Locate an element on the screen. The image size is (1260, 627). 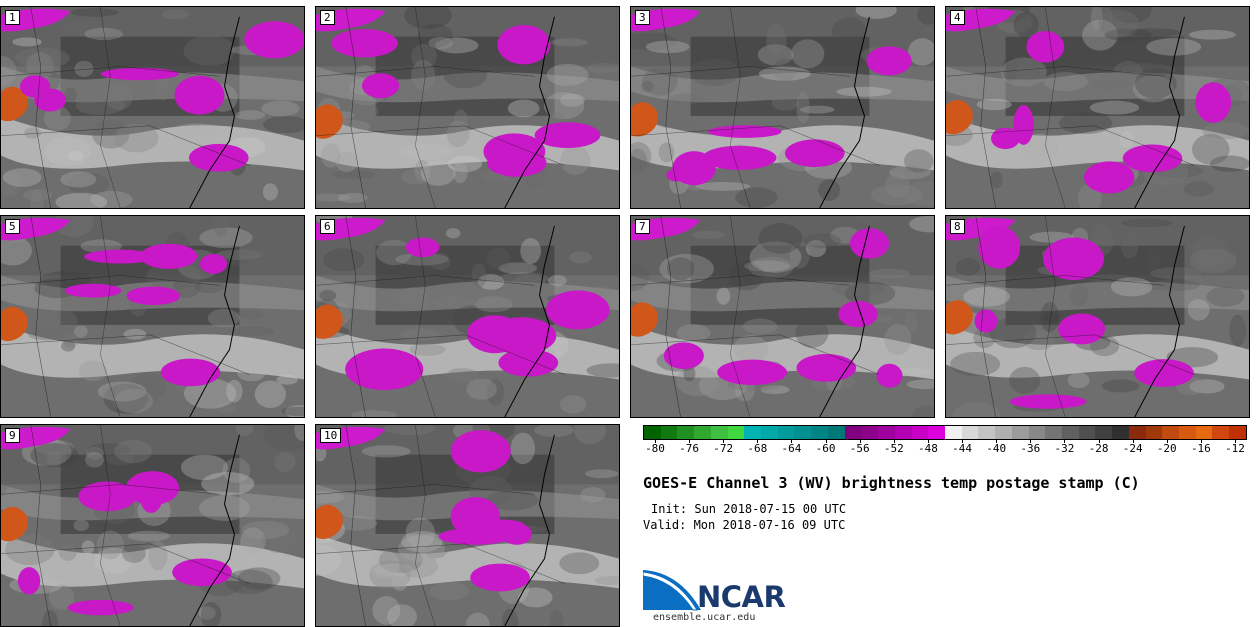
map-panel-4: 4 is located at coordinates (1097, 107).